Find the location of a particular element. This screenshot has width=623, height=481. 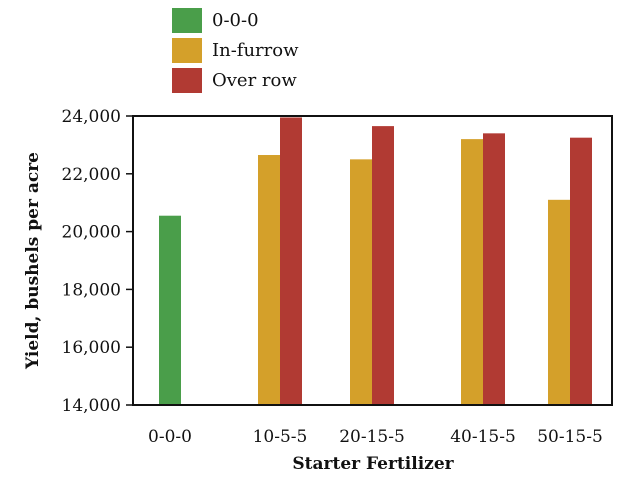

x-tick-label: 20-15-5 is located at coordinates (372, 437).